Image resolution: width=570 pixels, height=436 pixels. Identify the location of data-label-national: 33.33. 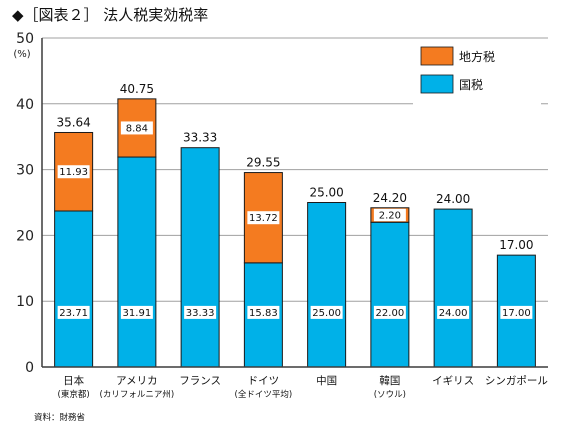
(200, 313).